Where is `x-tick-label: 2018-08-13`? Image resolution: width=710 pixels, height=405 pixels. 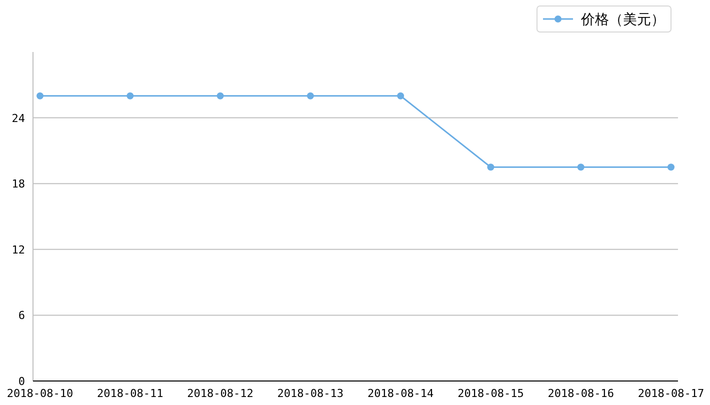 x-tick-label: 2018-08-13 is located at coordinates (310, 393).